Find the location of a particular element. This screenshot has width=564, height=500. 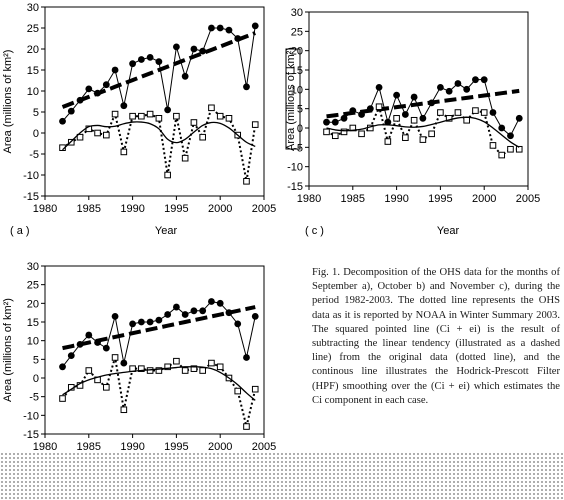

original-series-line is located at coordinates (159, 73).